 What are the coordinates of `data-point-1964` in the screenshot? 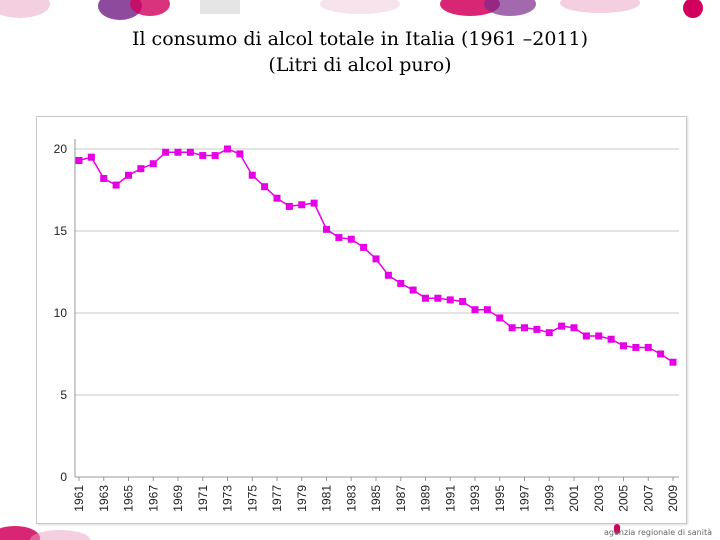 It's located at (116, 185).